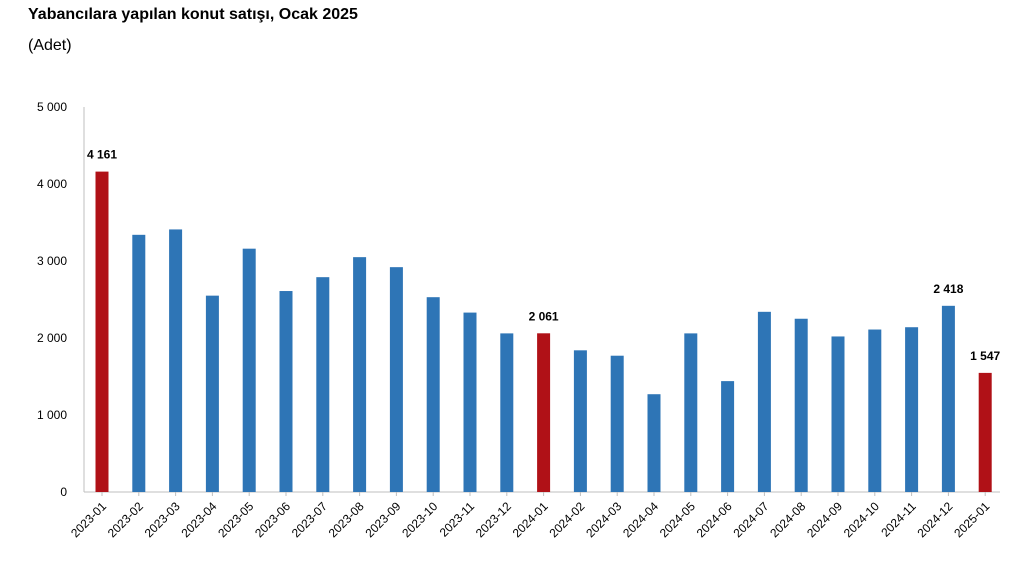 The height and width of the screenshot is (573, 1014). I want to click on y-tick-label: 2 000, so click(52, 338).